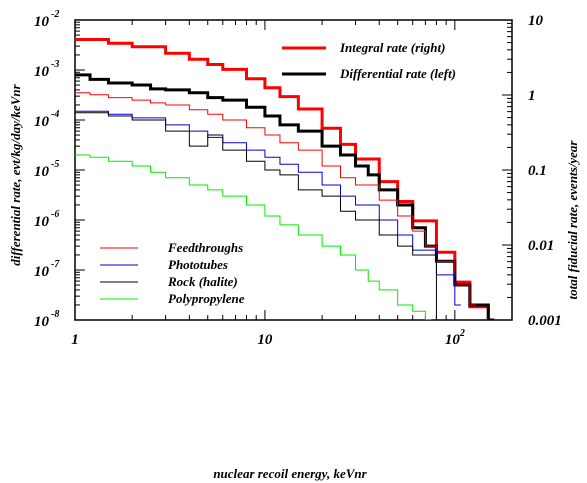  I want to click on legend-bottom-label: Feedthroughs, so click(205, 247).